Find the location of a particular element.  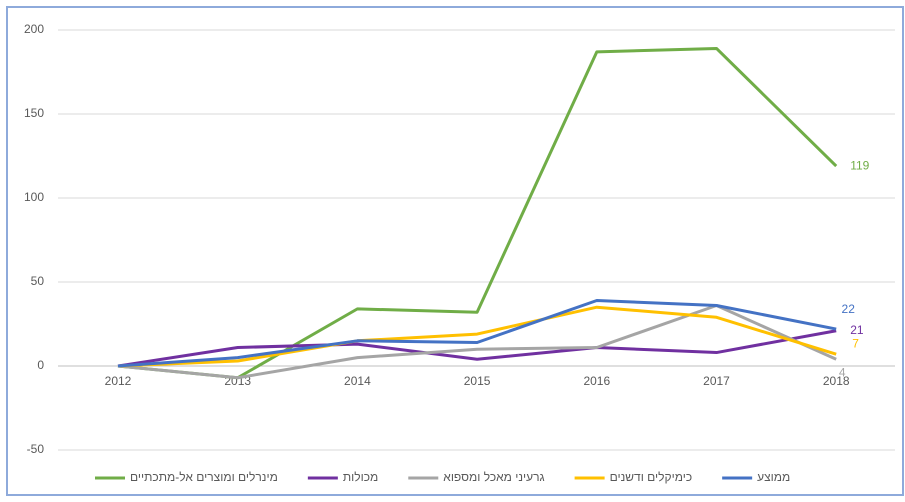

y-tick-label: 200 is located at coordinates (34, 29).